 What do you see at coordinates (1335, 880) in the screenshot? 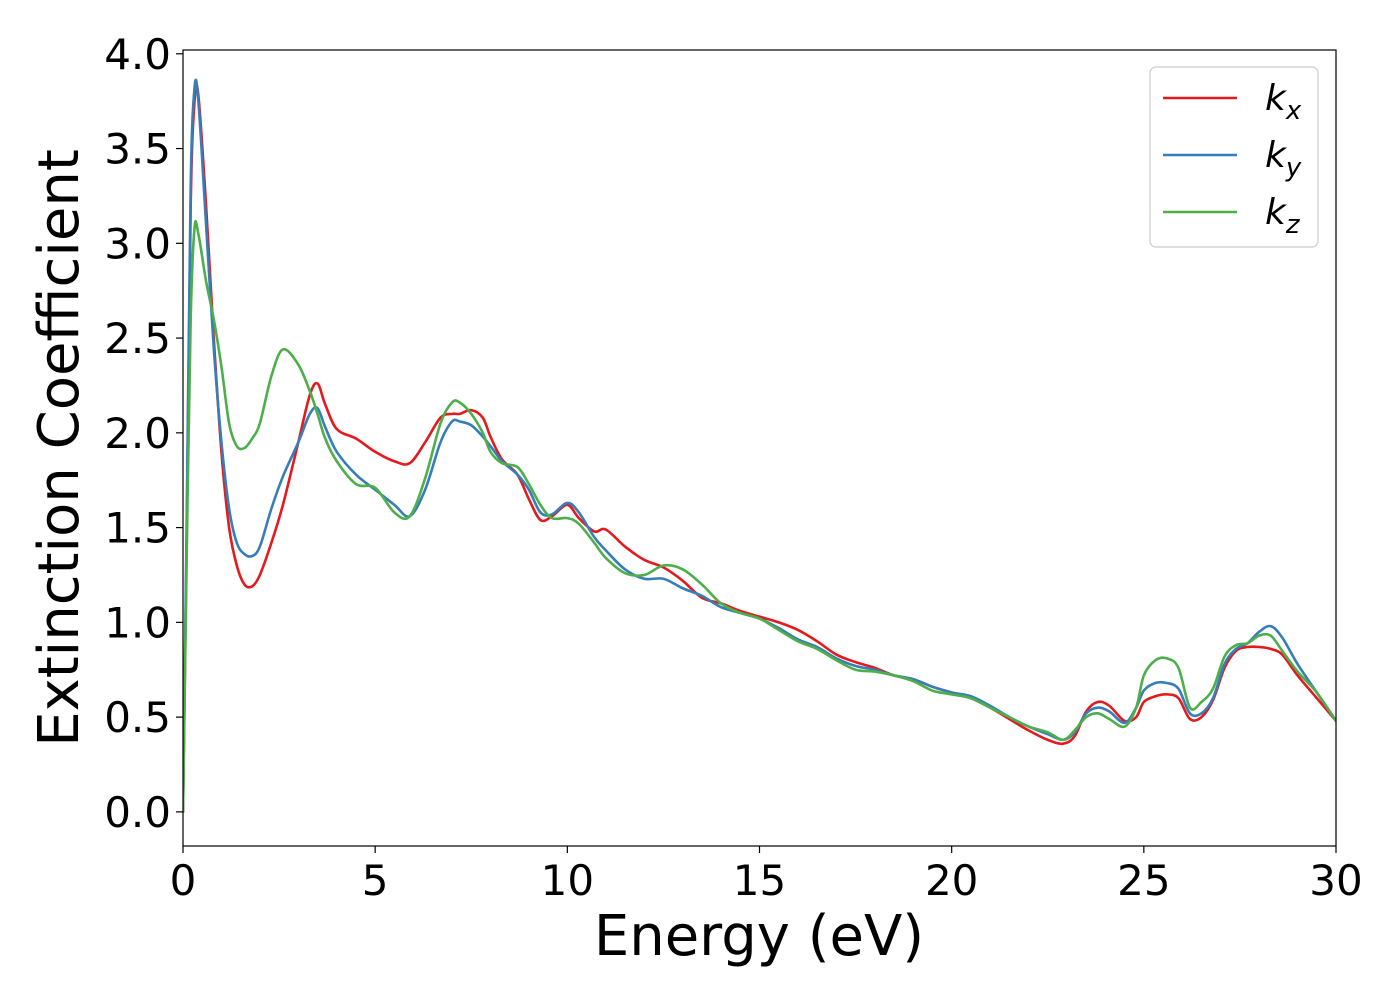
I see `x-tick-label: 30` at bounding box center [1335, 880].